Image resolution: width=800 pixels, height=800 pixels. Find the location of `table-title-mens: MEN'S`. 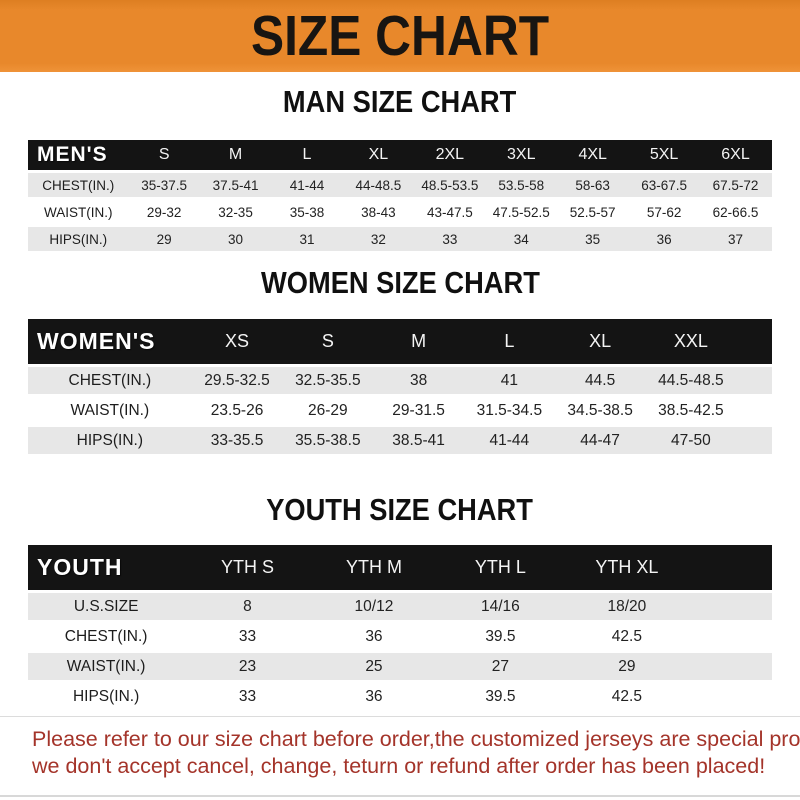

table-title-mens: MEN'S is located at coordinates (72, 154).